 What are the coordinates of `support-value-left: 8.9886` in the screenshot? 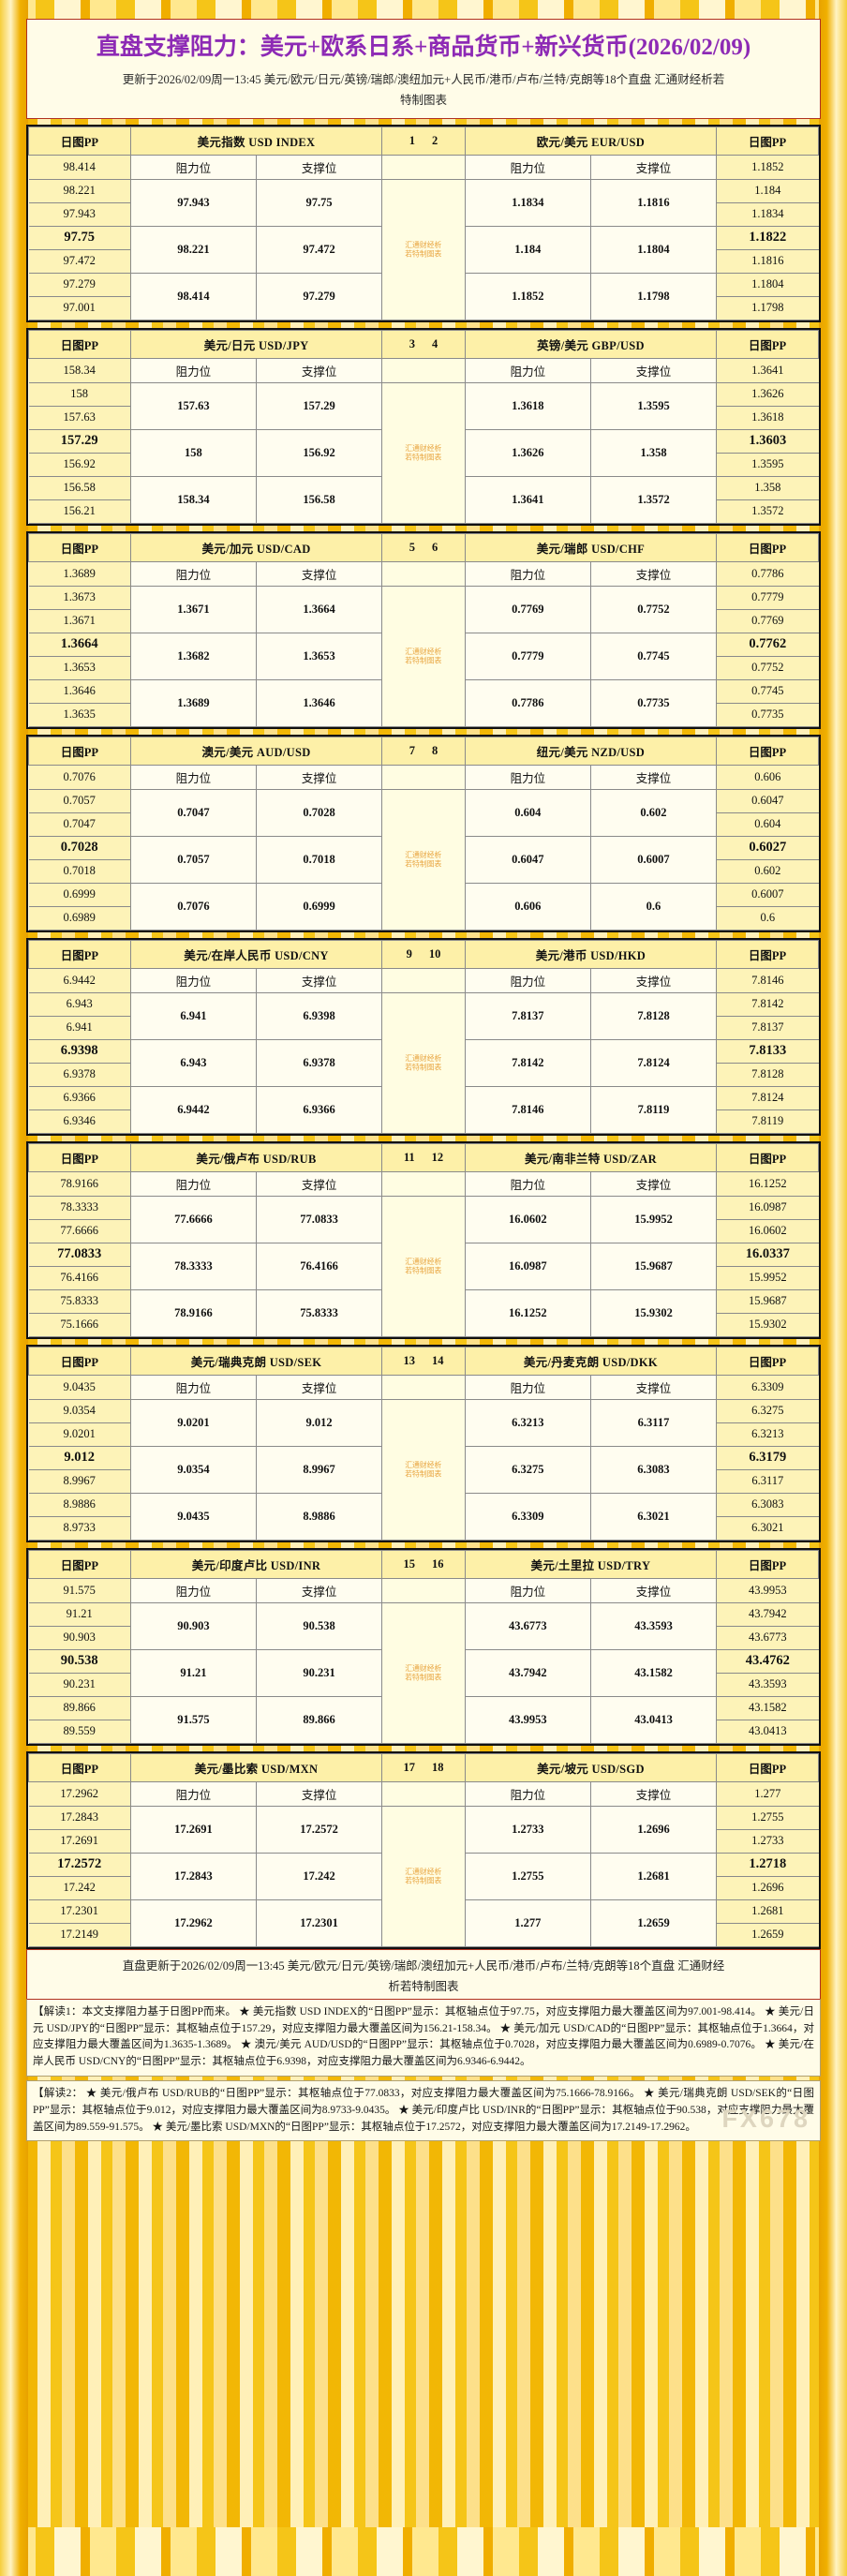 It's located at (319, 1516).